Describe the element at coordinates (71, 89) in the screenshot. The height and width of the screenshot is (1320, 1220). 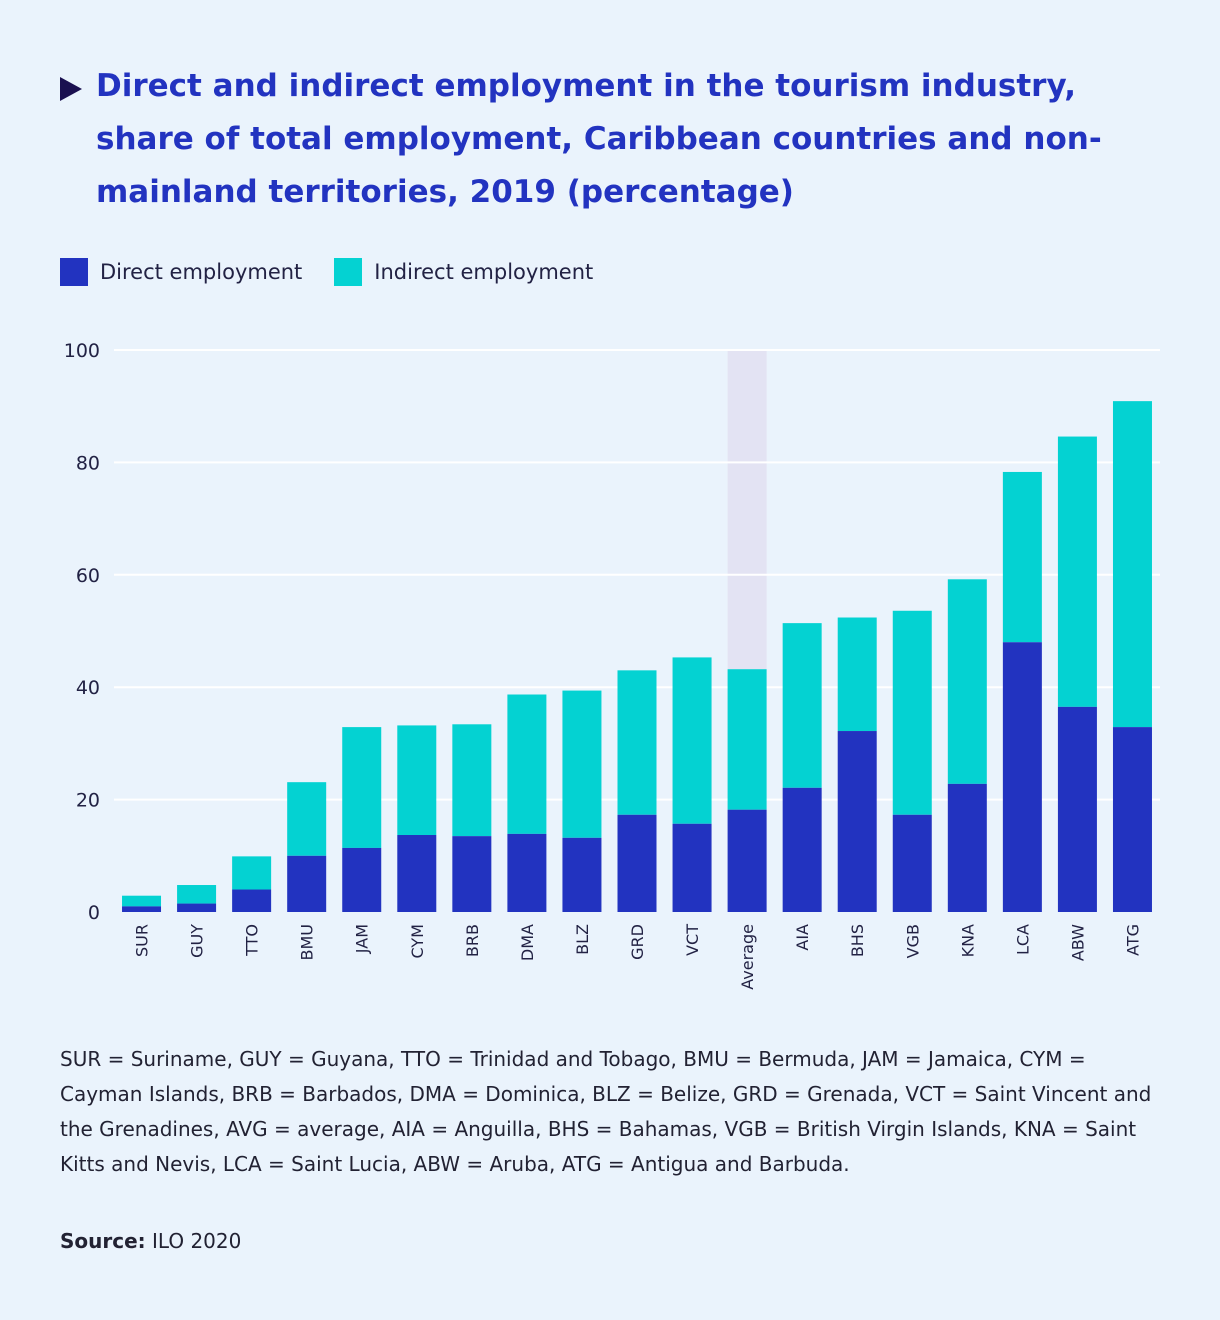
I see `triangle-marker-icon` at that location.